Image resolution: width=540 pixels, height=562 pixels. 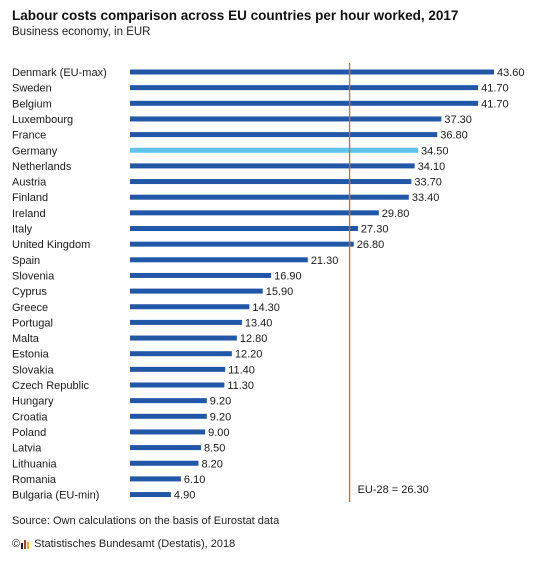 What do you see at coordinates (26, 261) in the screenshot?
I see `category-label: Spain` at bounding box center [26, 261].